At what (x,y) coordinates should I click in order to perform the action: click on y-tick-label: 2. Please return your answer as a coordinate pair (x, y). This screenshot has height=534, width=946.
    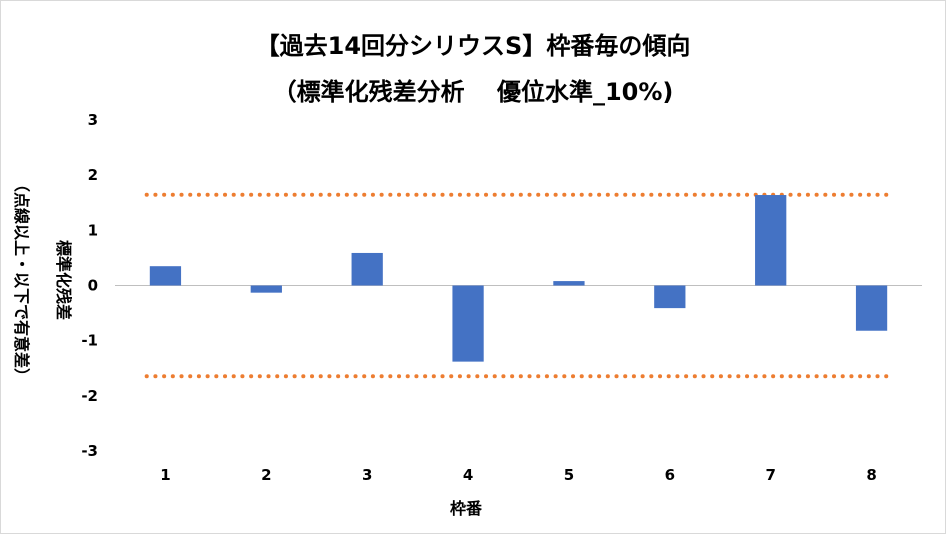
    Looking at the image, I should click on (93, 175).